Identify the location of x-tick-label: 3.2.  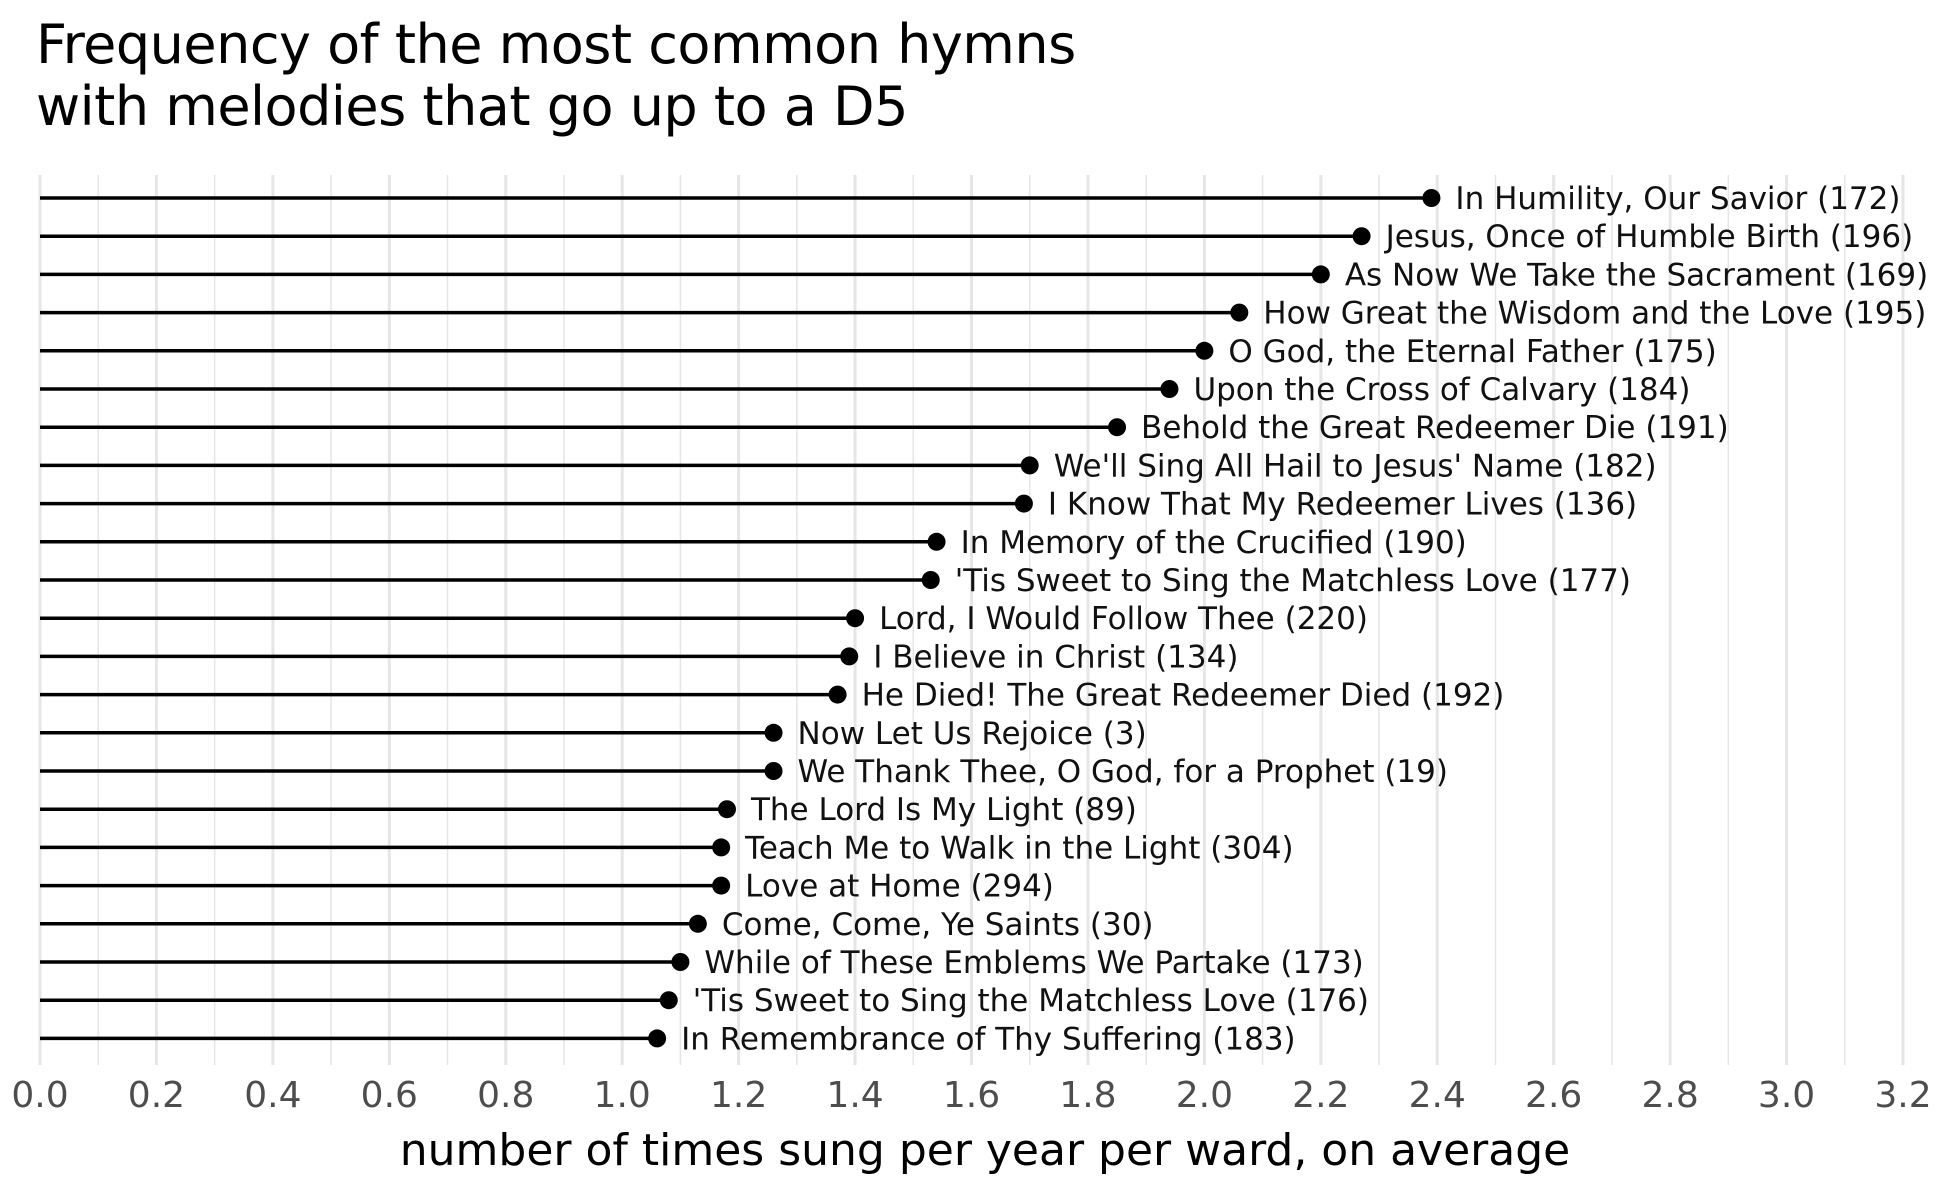
(1902, 1095).